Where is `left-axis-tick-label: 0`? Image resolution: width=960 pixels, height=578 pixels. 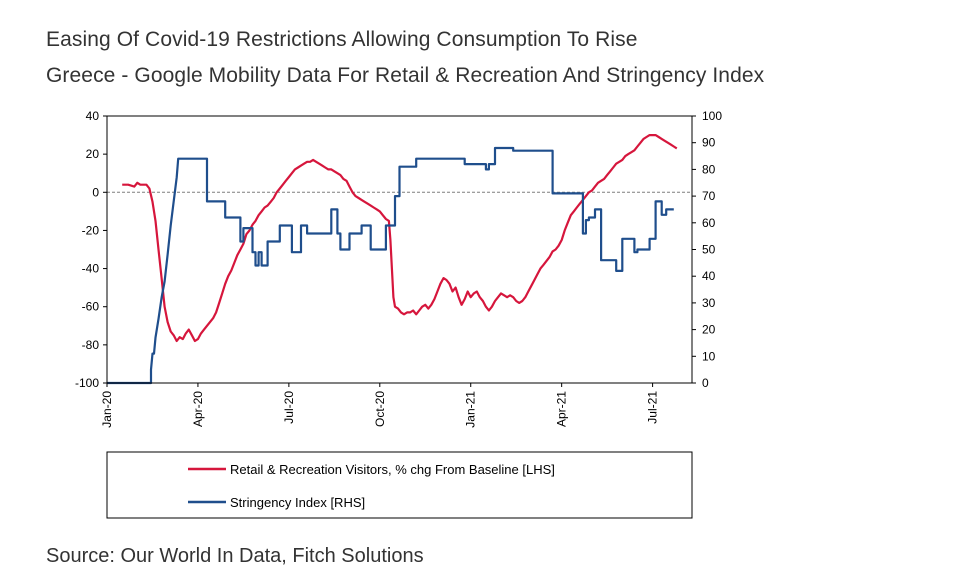
left-axis-tick-label: 0 is located at coordinates (95, 192).